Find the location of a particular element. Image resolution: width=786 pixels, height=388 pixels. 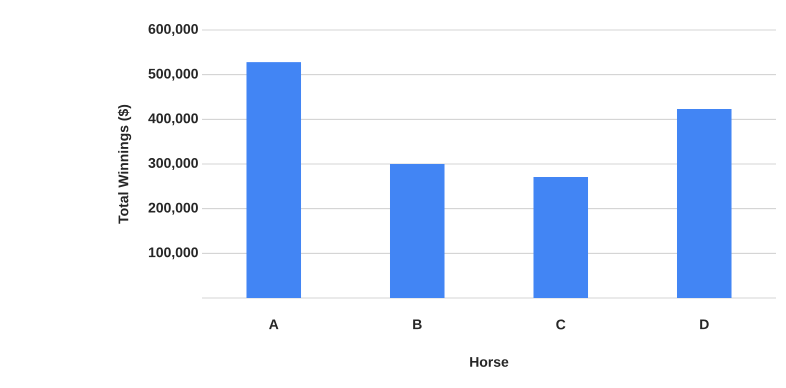

x-tick-label: C is located at coordinates (561, 325).